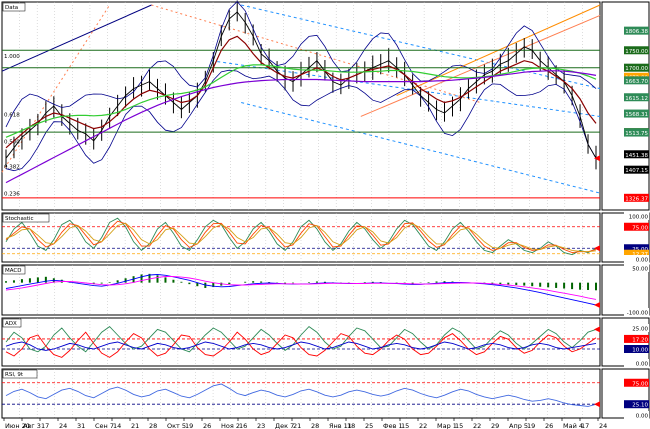 The height and width of the screenshot is (429, 650). What do you see at coordinates (447, 425) in the screenshot?
I see `x-tick-label: Мар 1` at bounding box center [447, 425].